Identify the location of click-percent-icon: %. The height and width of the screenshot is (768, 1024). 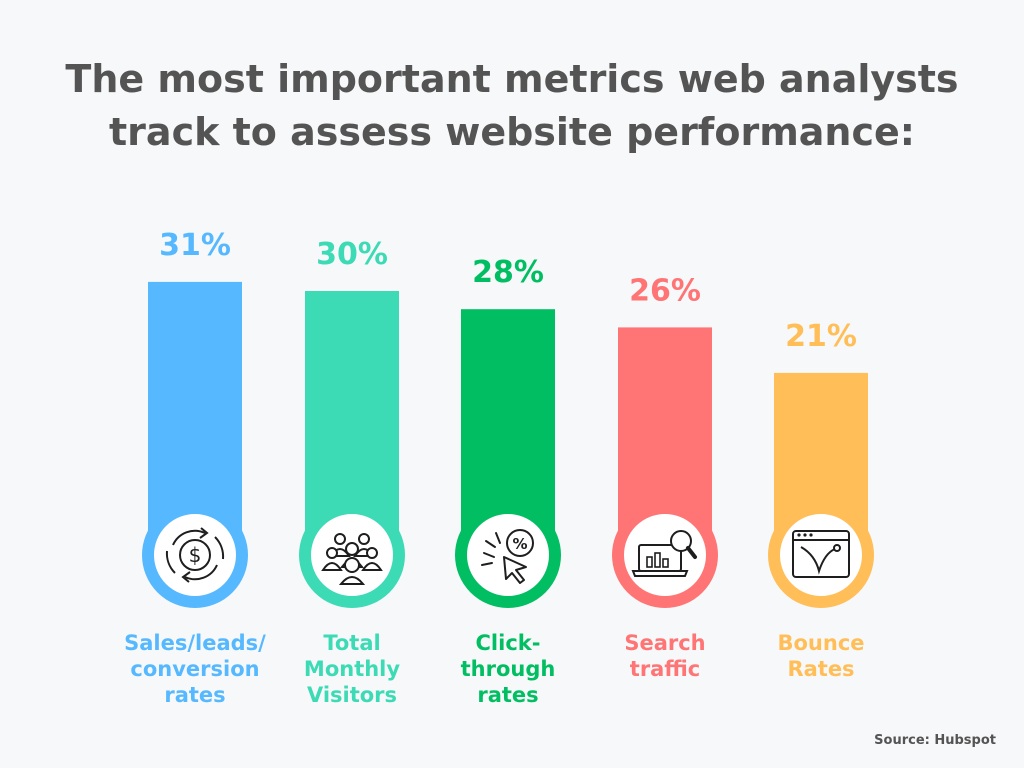
(507, 556).